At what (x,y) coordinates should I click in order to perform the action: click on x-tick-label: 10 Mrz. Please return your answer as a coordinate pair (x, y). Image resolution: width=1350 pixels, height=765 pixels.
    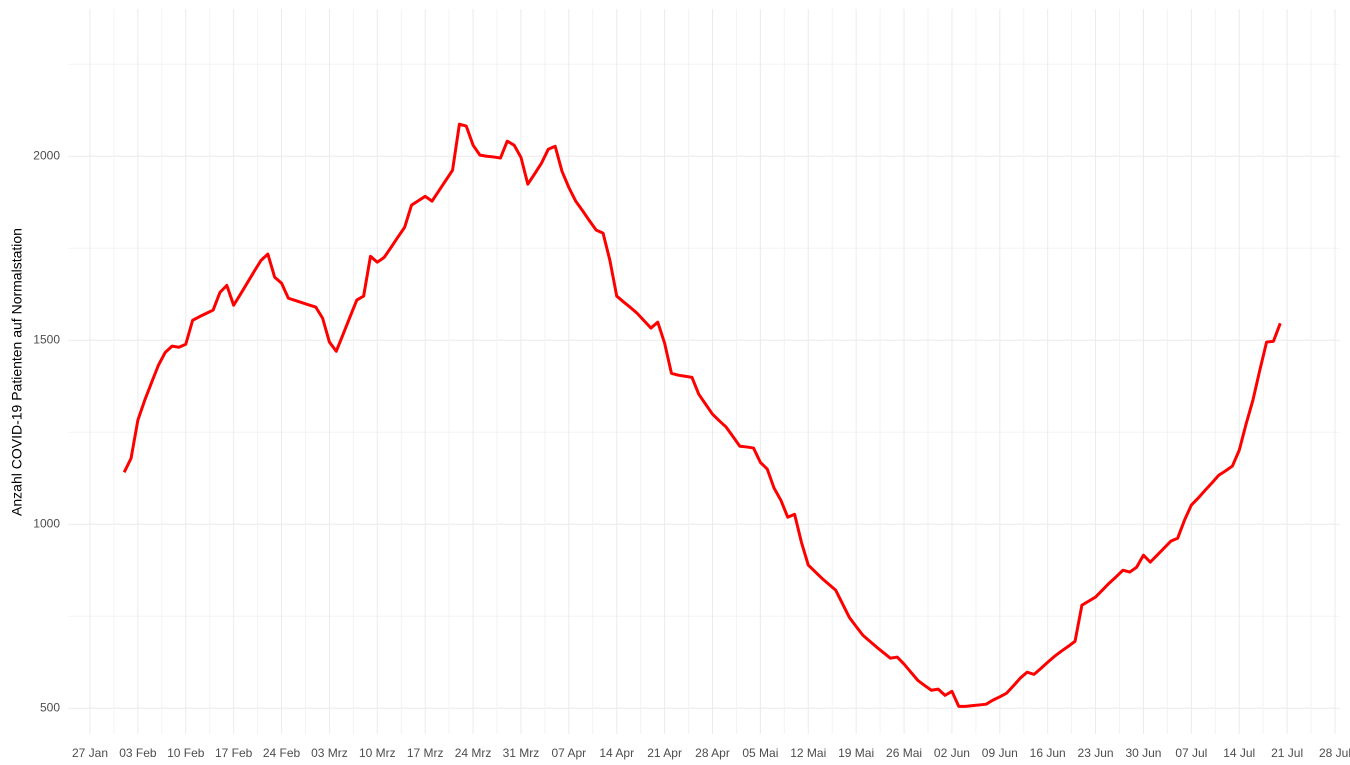
    Looking at the image, I should click on (377, 753).